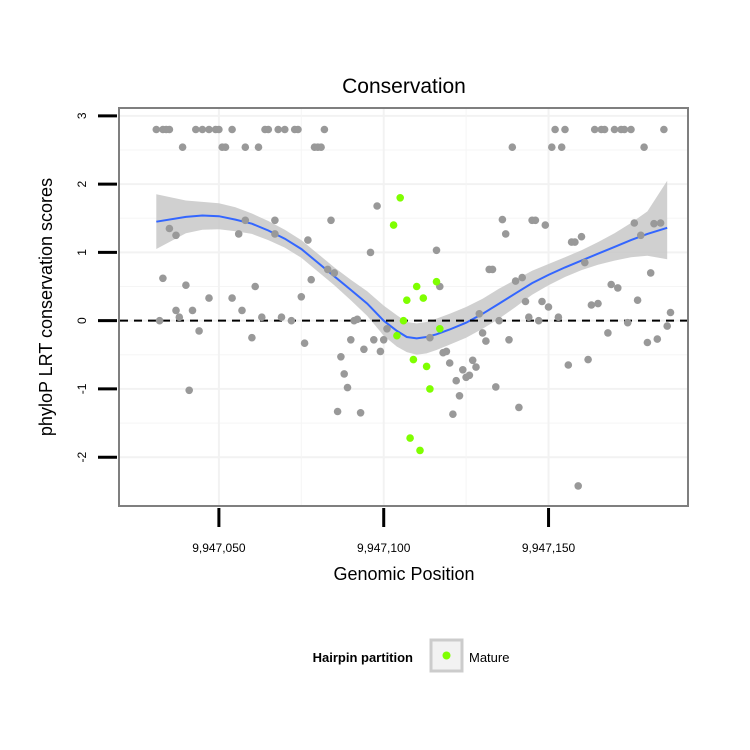 The image size is (750, 750). Describe the element at coordinates (412, 277) in the screenshot. I see `smooth-line-layer` at that location.